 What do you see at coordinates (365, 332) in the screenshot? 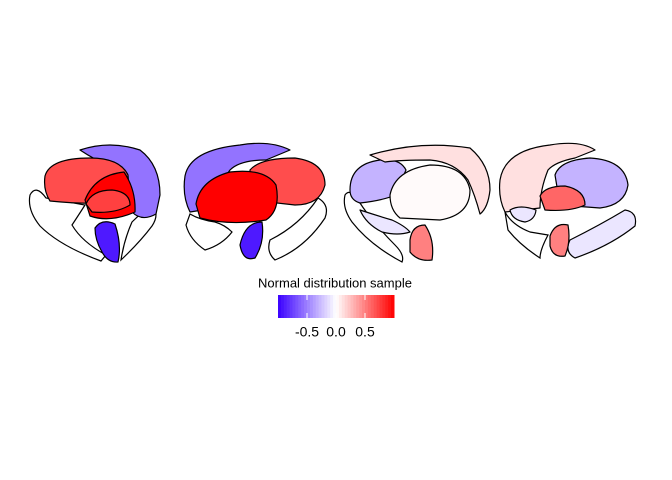
I see `colorbar-tick-label: 0.5` at bounding box center [365, 332].